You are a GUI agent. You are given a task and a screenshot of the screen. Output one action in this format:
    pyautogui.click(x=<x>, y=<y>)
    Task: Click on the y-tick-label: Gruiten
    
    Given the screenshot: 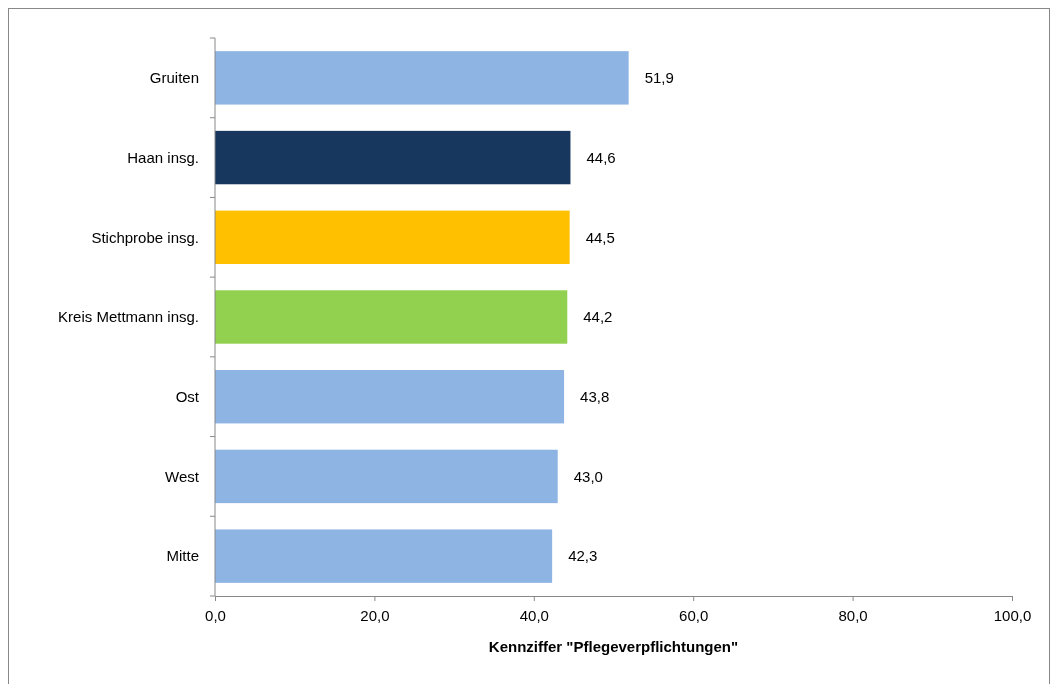 What is the action you would take?
    pyautogui.click(x=174, y=78)
    